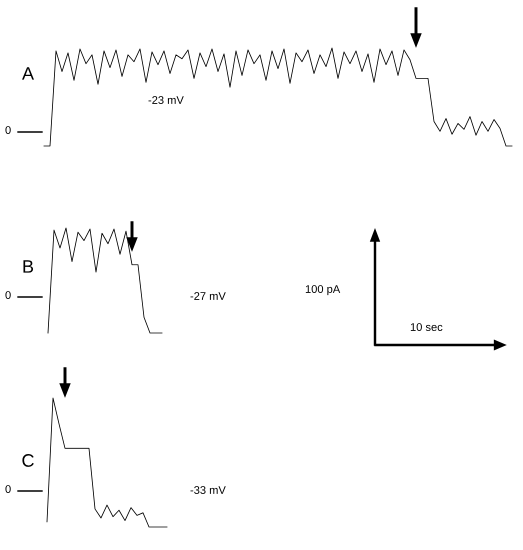 Image resolution: width=523 pixels, height=550 pixels. Describe the element at coordinates (28, 460) in the screenshot. I see `text: C` at that location.